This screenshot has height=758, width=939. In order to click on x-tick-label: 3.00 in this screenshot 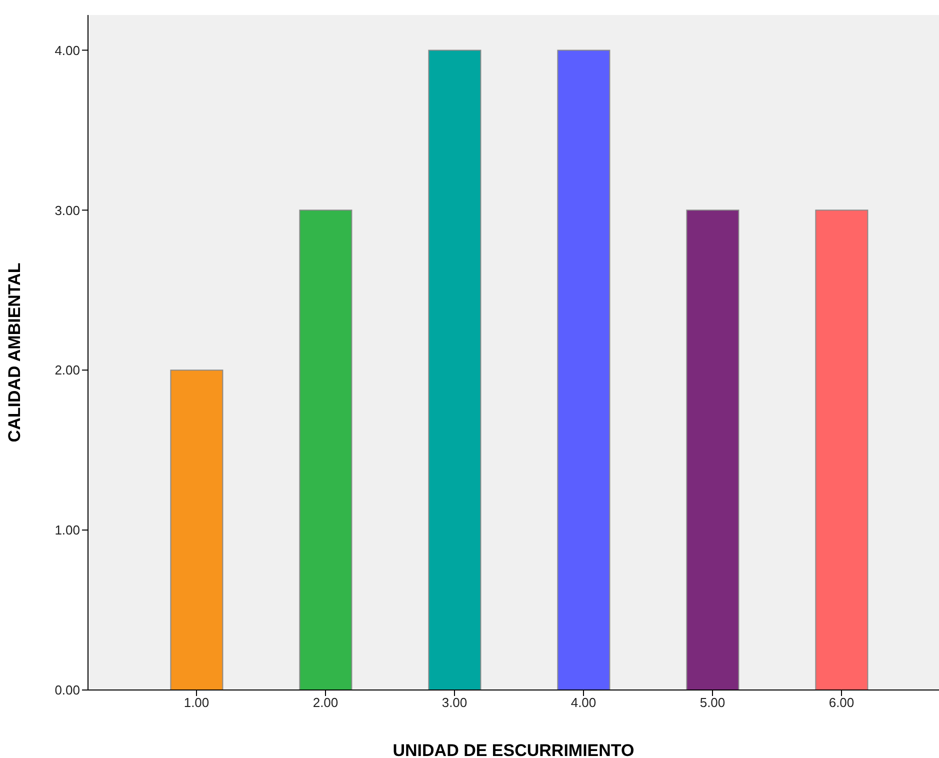, I will do `click(455, 702)`.